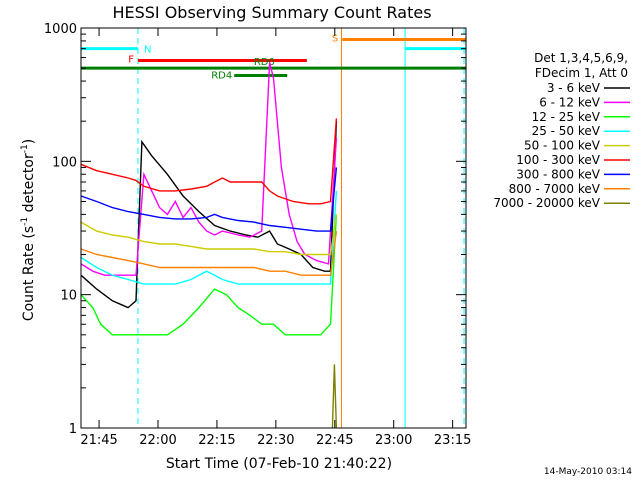 The image size is (640, 480). What do you see at coordinates (566, 131) in the screenshot?
I see `legend-label-3: 25 - 50 keV` at bounding box center [566, 131].